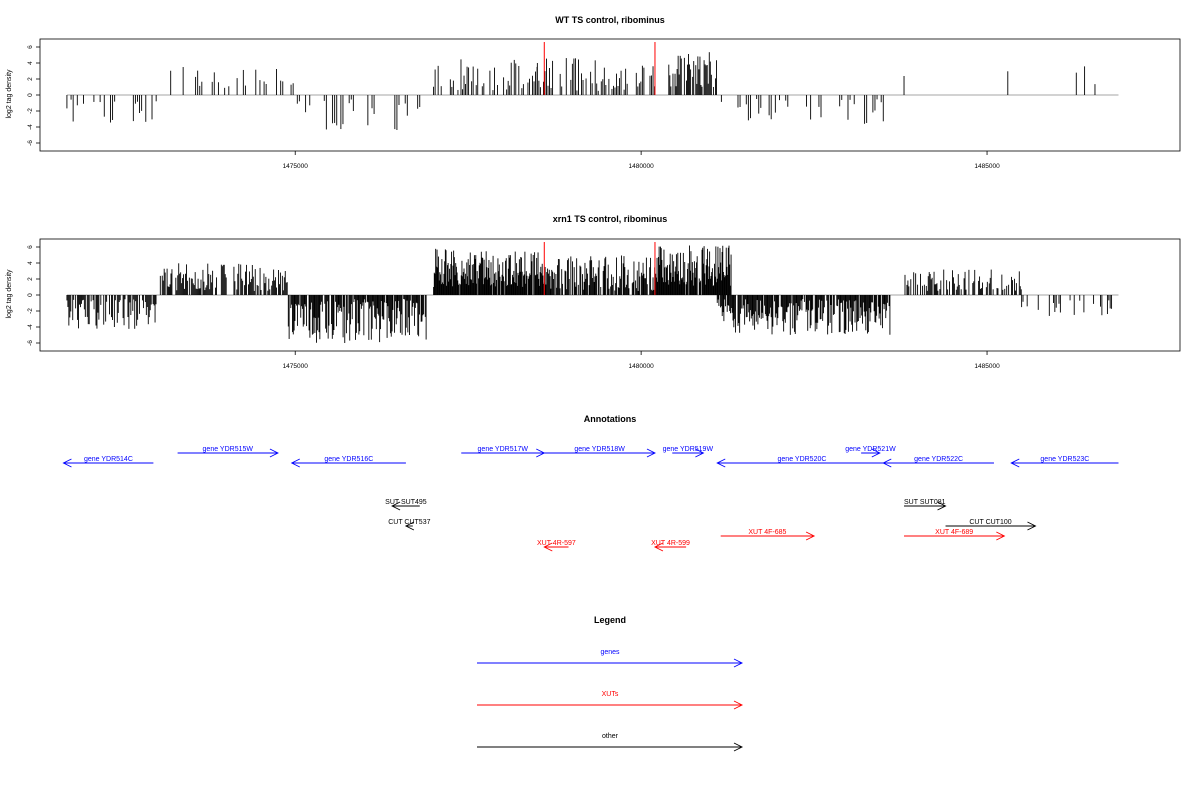 Image resolution: width=1200 pixels, height=800 pixels. I want to click on gene-annotation-label: gene YDR520C, so click(802, 459).